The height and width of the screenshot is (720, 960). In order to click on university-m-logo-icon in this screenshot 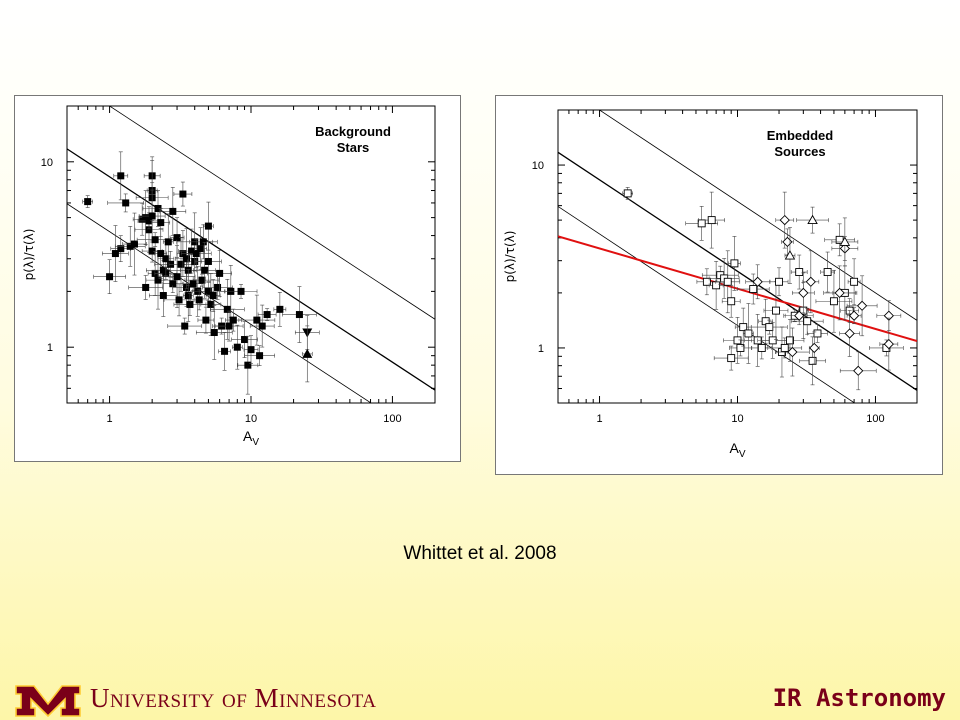, I will do `click(48, 701)`.